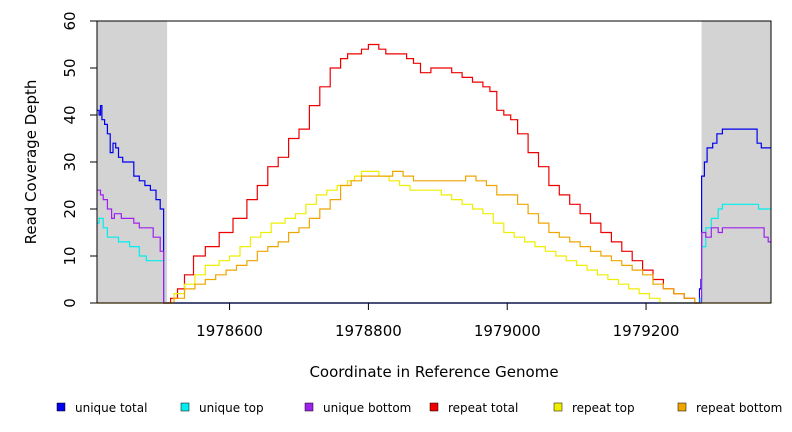 This screenshot has height=432, width=792. I want to click on x-tick-label: 1978600, so click(229, 331).